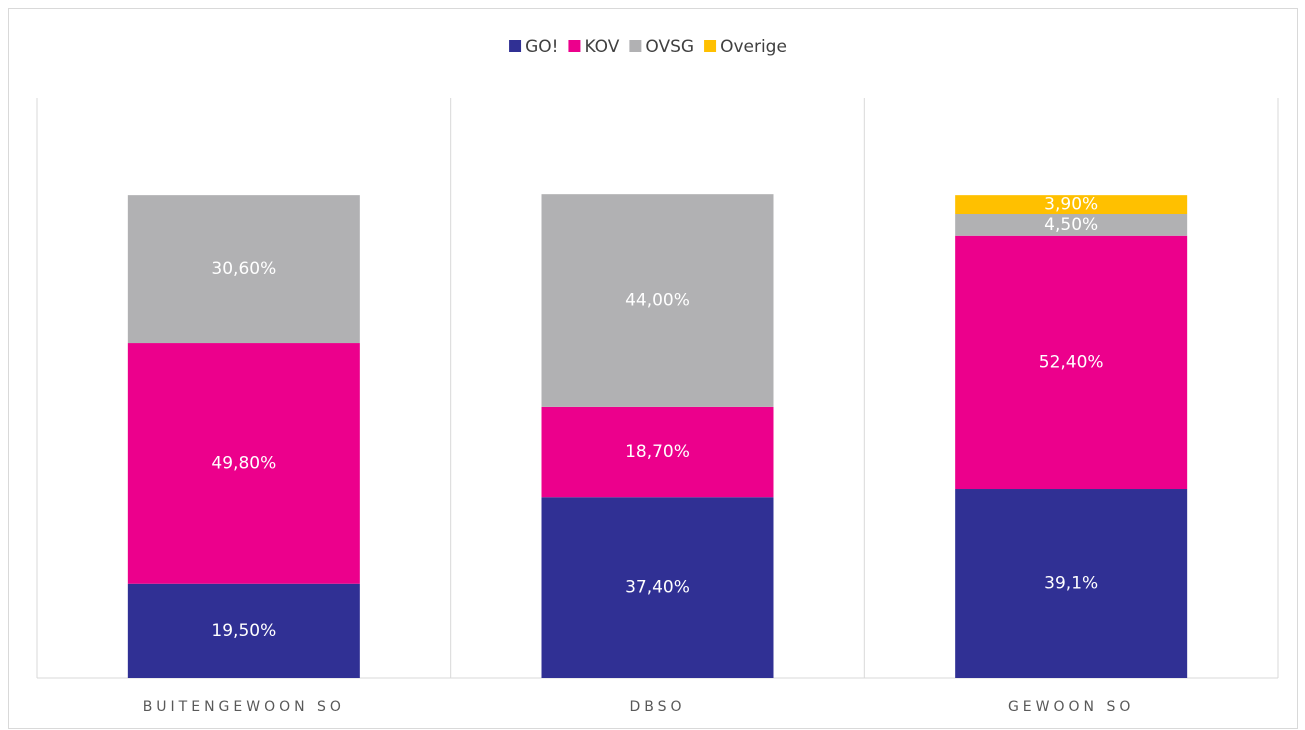 This screenshot has height=730, width=1305. I want to click on legend-label: OVSG, so click(669, 47).